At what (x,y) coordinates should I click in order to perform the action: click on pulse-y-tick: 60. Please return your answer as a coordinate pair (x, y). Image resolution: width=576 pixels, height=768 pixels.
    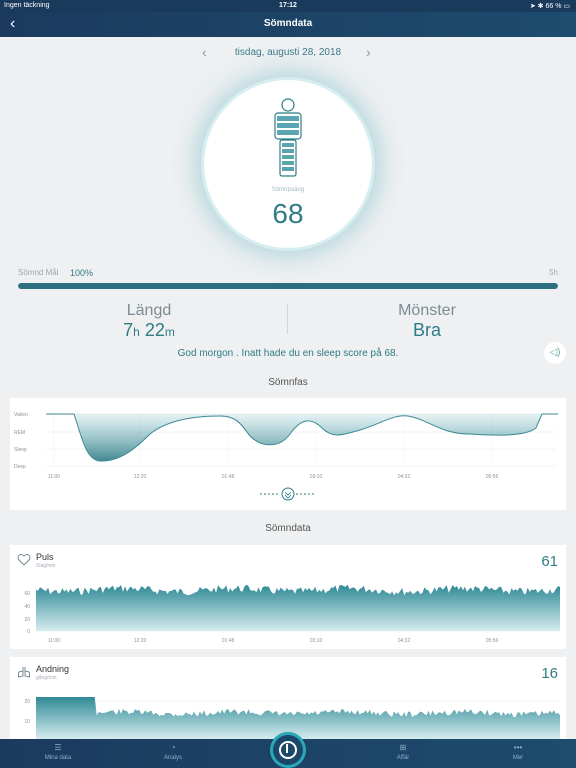
    Looking at the image, I should click on (27, 594).